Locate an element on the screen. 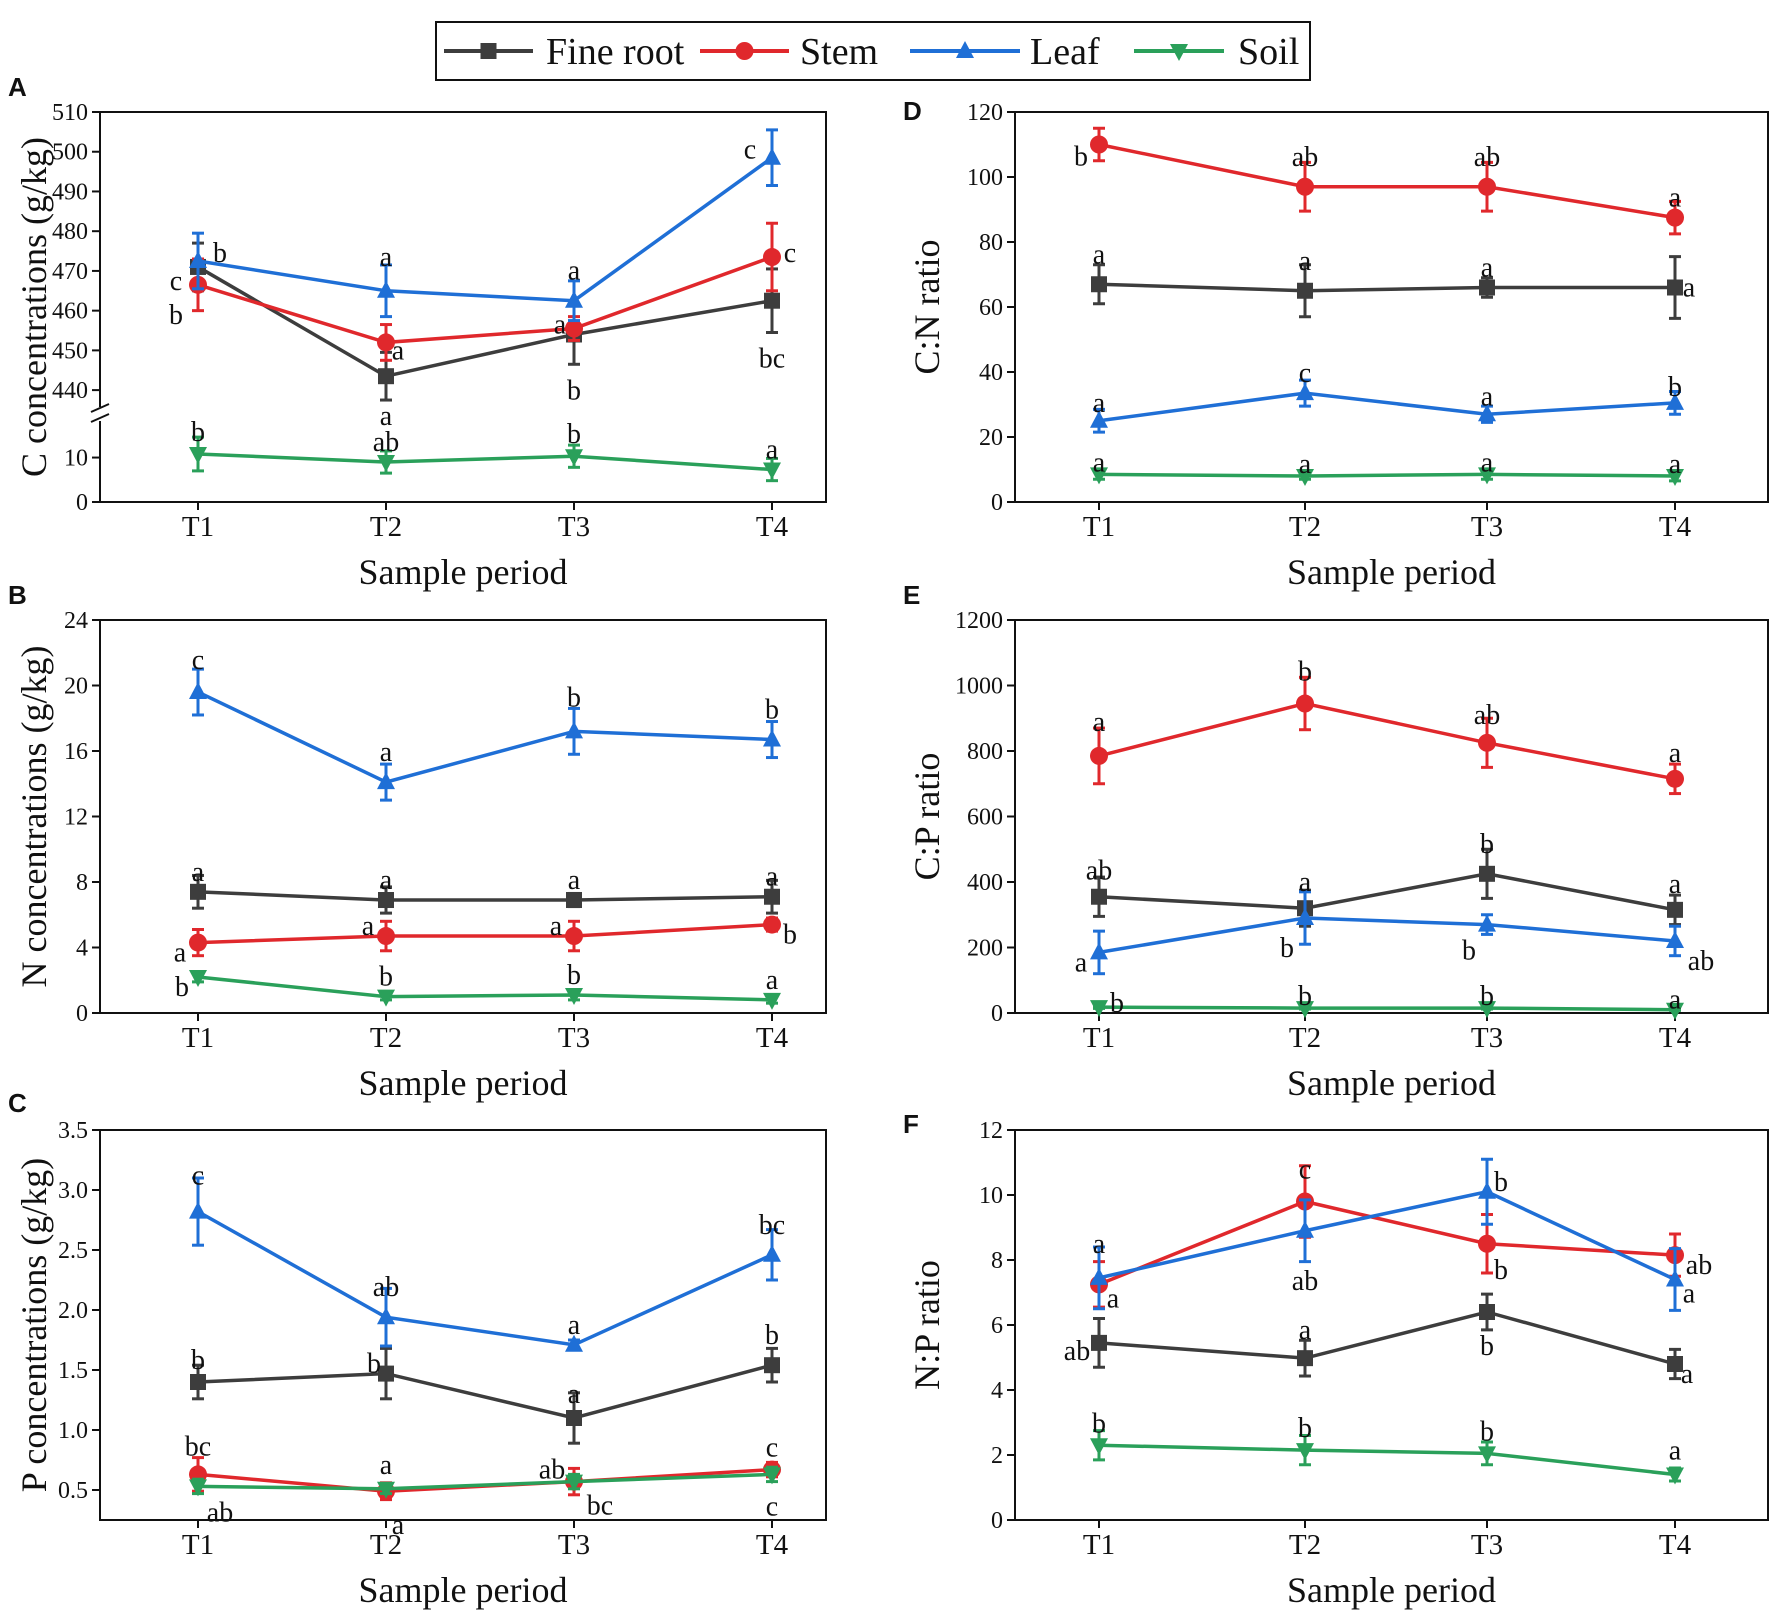 The height and width of the screenshot is (1616, 1772). point-stem-T1 is located at coordinates (1099, 144).